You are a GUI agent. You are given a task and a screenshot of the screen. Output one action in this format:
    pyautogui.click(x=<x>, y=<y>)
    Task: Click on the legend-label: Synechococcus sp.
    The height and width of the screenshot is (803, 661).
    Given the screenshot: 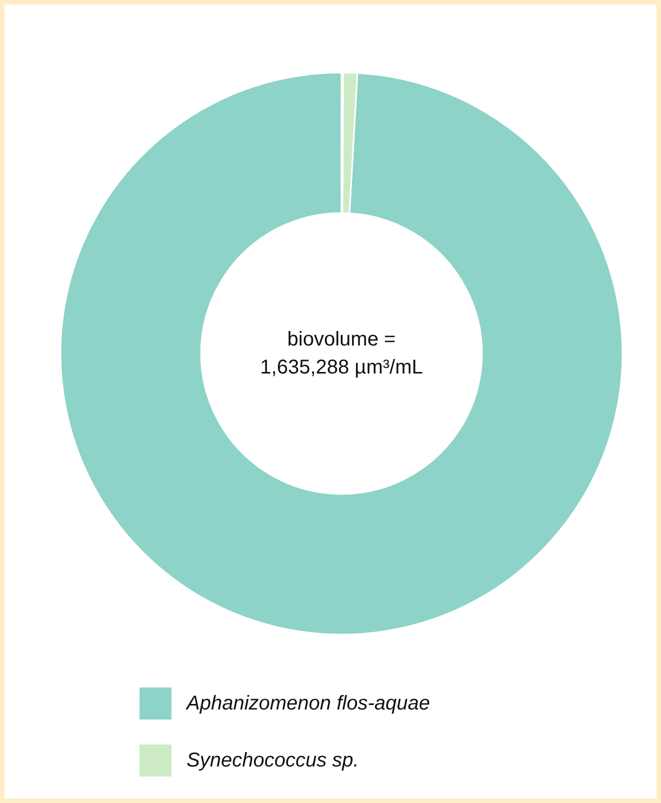 What is the action you would take?
    pyautogui.click(x=272, y=761)
    